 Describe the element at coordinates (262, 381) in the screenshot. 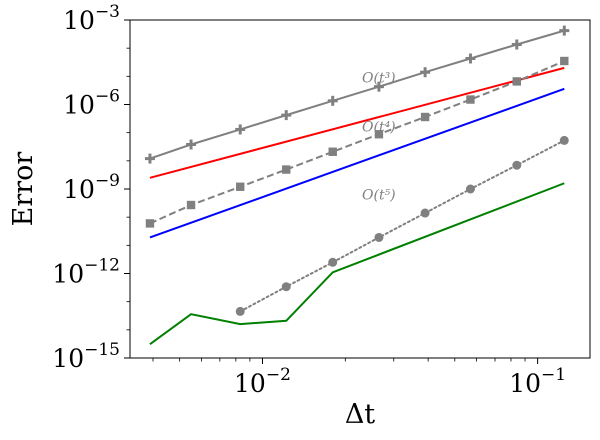

I see `x-tick-label: 10⁻²` at that location.